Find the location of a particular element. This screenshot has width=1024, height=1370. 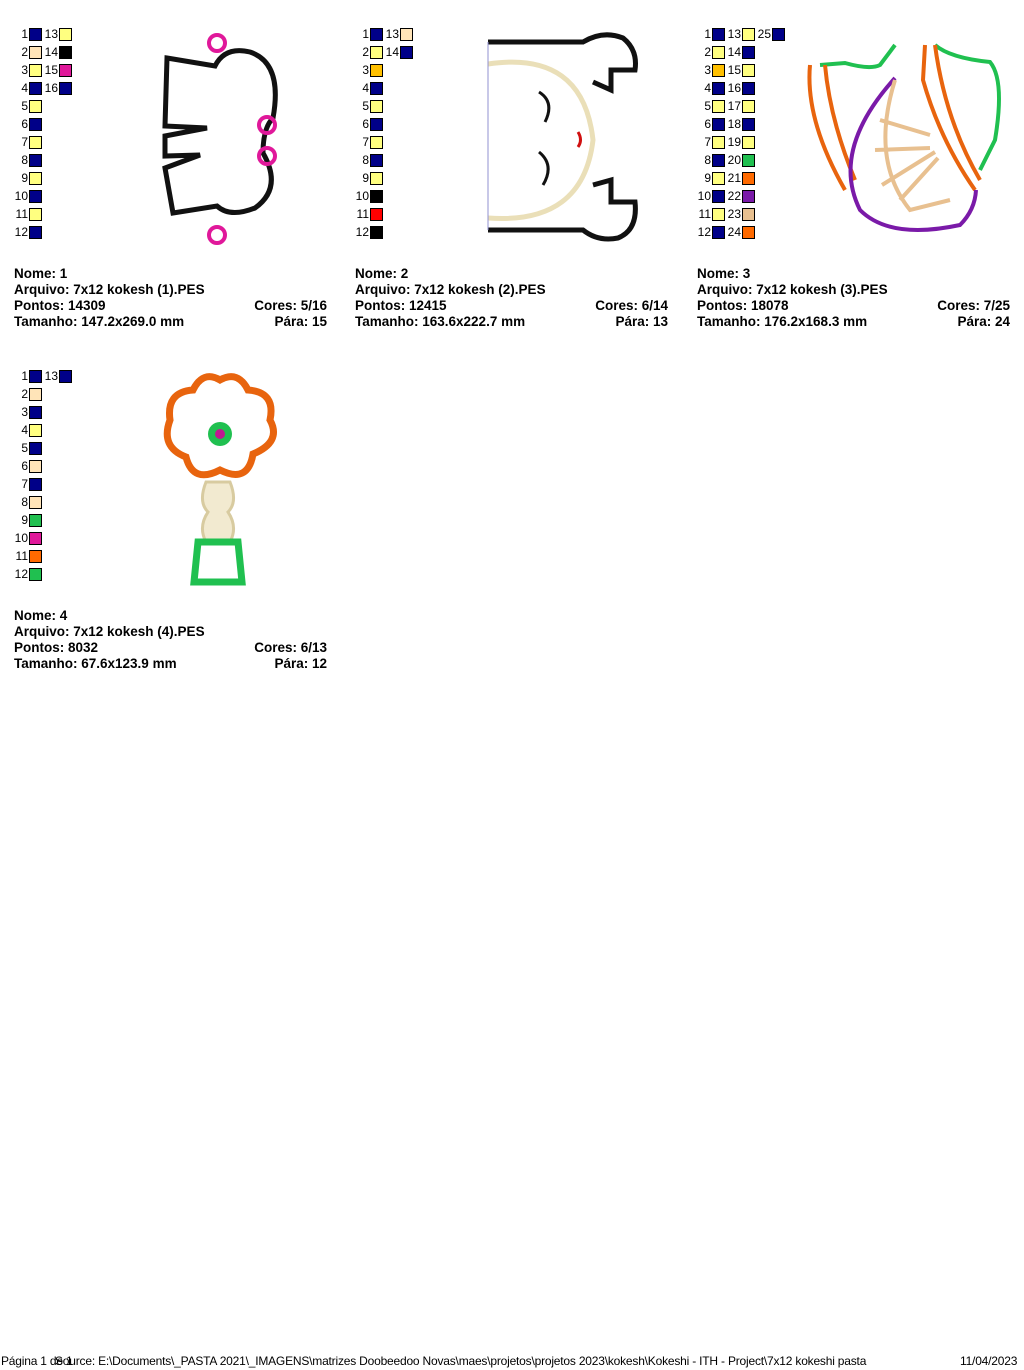

swatch-number: 20 is located at coordinates (734, 160).